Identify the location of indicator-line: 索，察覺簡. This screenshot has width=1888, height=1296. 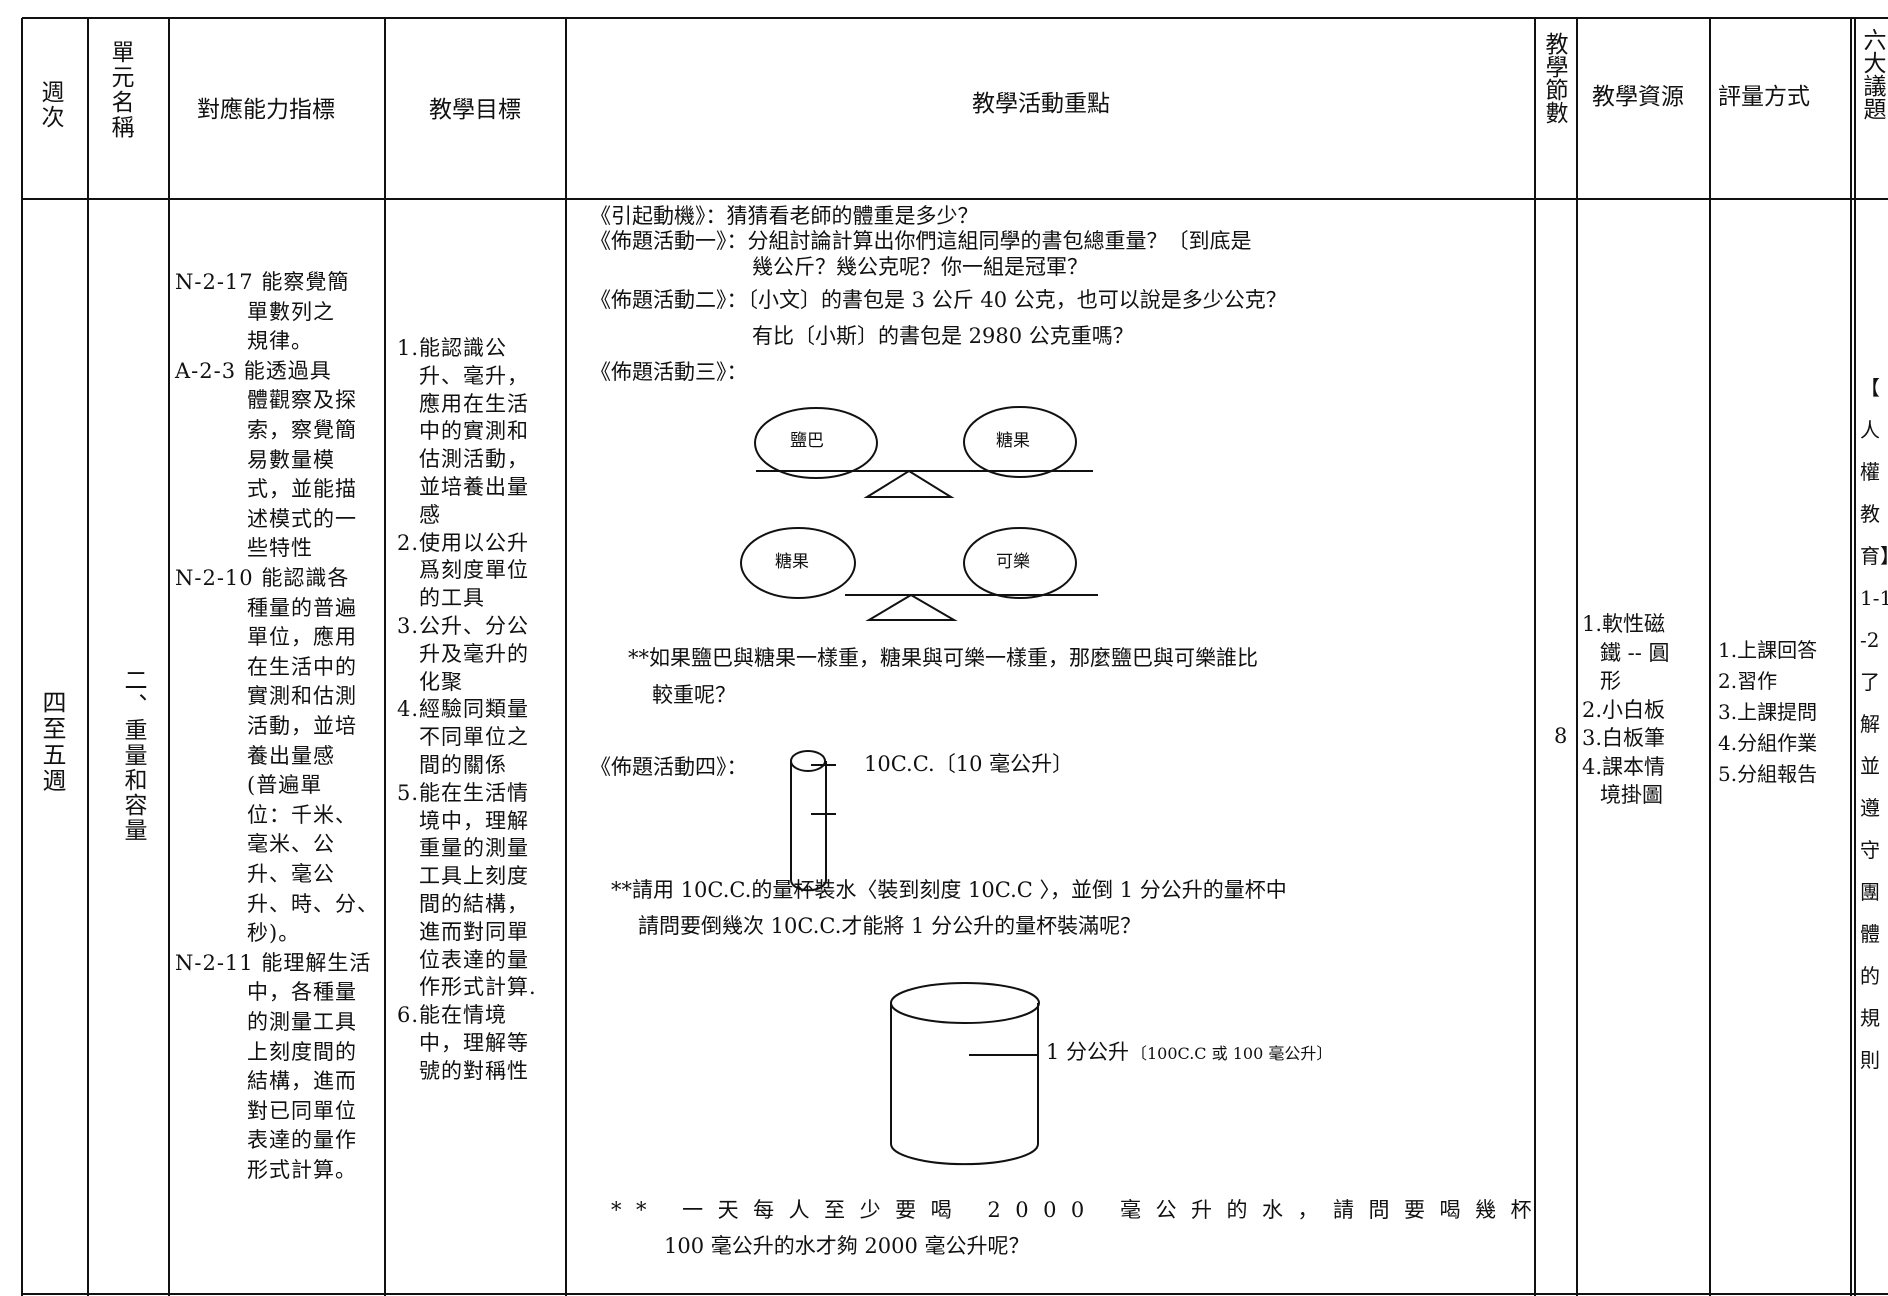
(302, 430).